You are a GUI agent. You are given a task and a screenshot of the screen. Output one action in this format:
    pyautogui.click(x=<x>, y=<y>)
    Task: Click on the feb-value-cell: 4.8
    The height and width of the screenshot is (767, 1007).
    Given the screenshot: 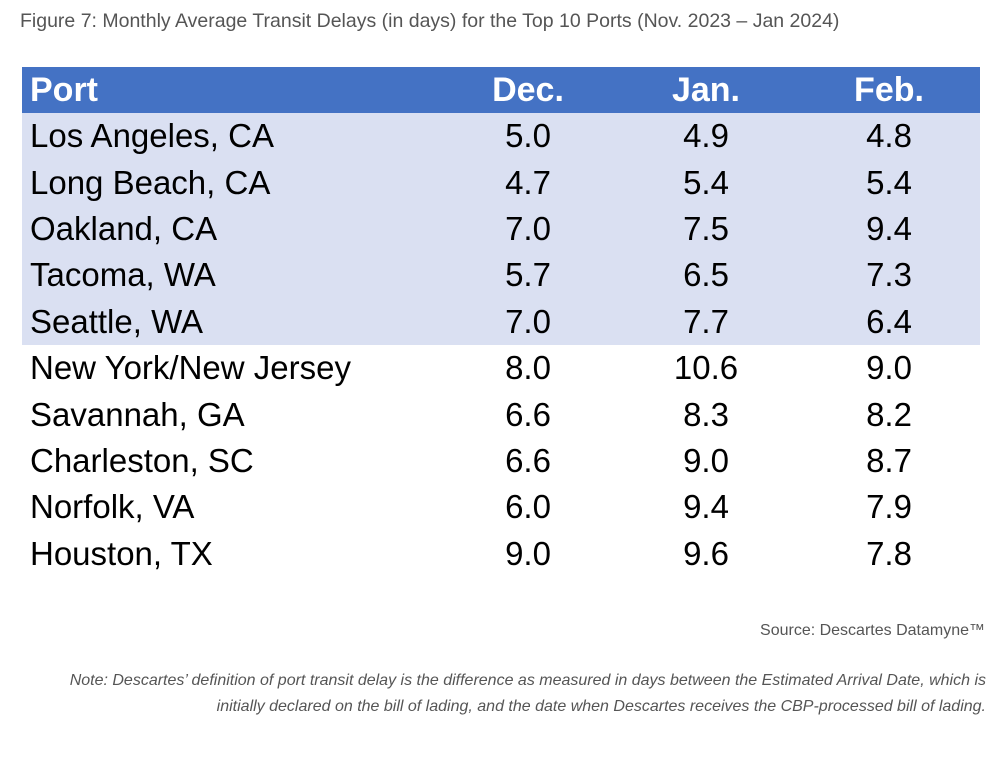 What is the action you would take?
    pyautogui.click(x=889, y=136)
    